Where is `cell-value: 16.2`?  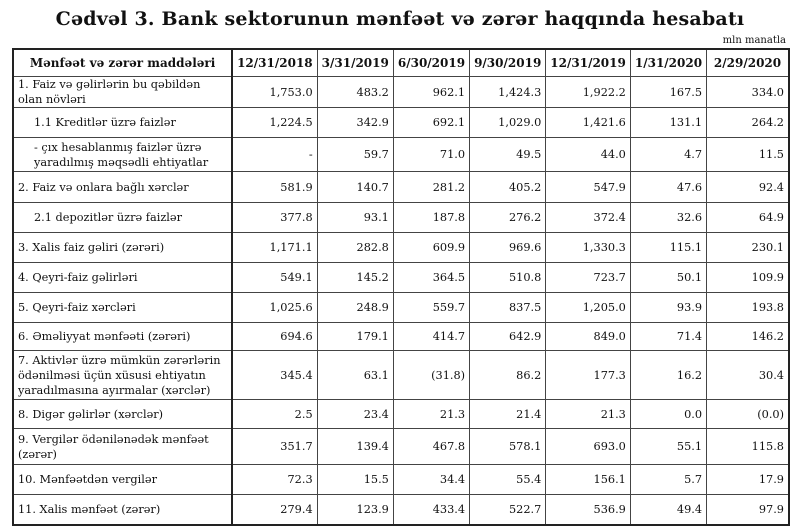 cell-value: 16.2 is located at coordinates (668, 375).